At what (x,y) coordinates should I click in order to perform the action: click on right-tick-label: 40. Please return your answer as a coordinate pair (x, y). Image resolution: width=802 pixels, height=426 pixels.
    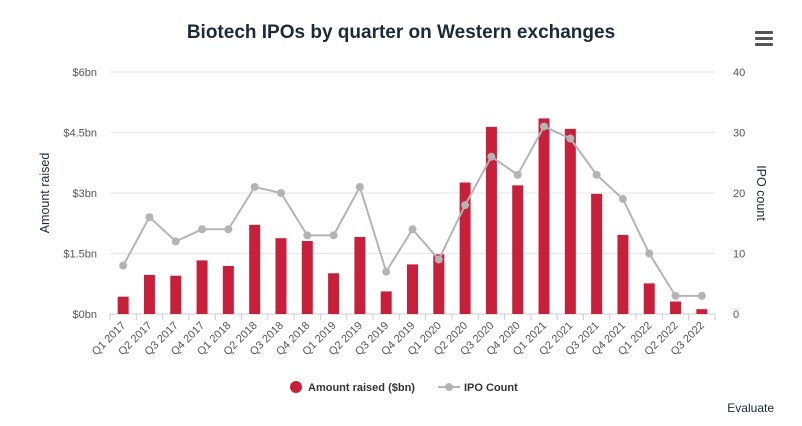
    Looking at the image, I should click on (739, 73).